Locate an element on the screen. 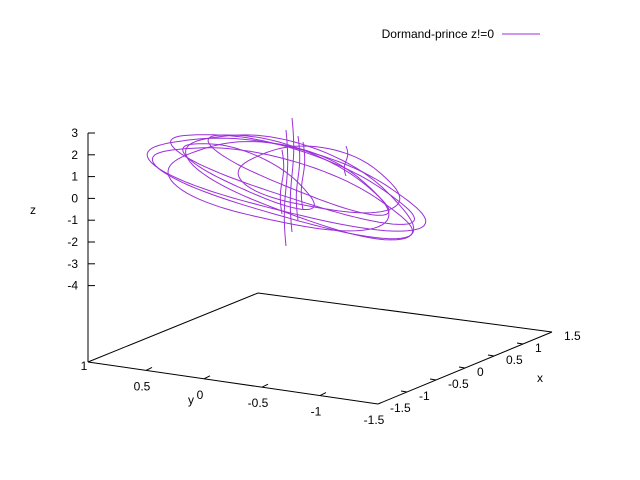 The image size is (640, 480). y-tick-label: -1.5 is located at coordinates (374, 420).